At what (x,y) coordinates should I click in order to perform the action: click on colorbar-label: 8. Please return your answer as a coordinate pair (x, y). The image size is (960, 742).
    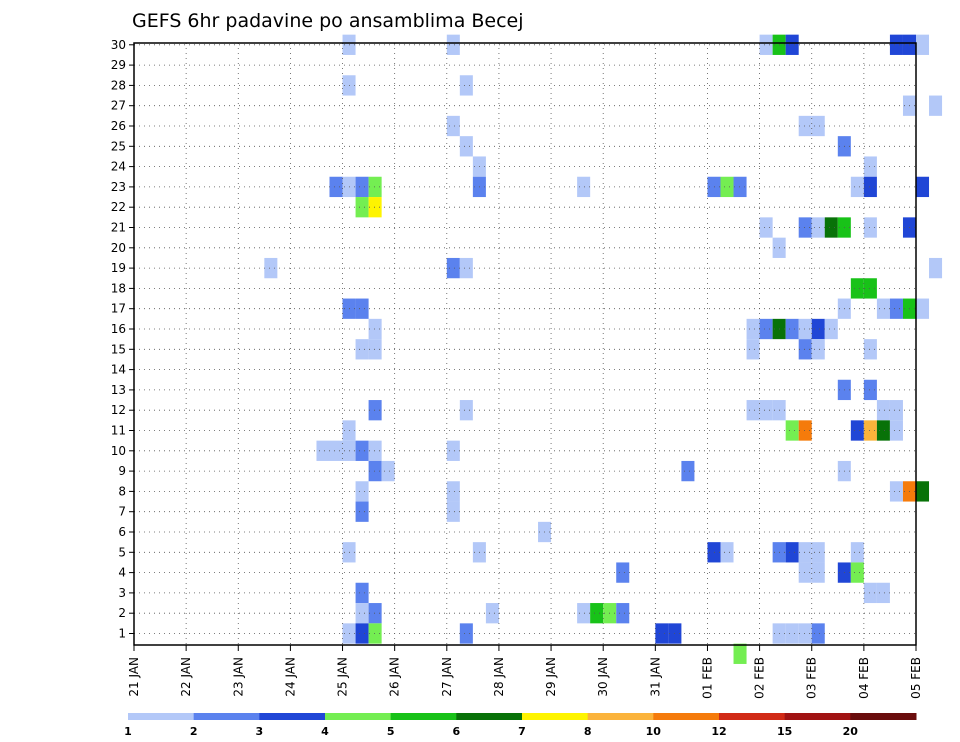
    Looking at the image, I should click on (588, 731).